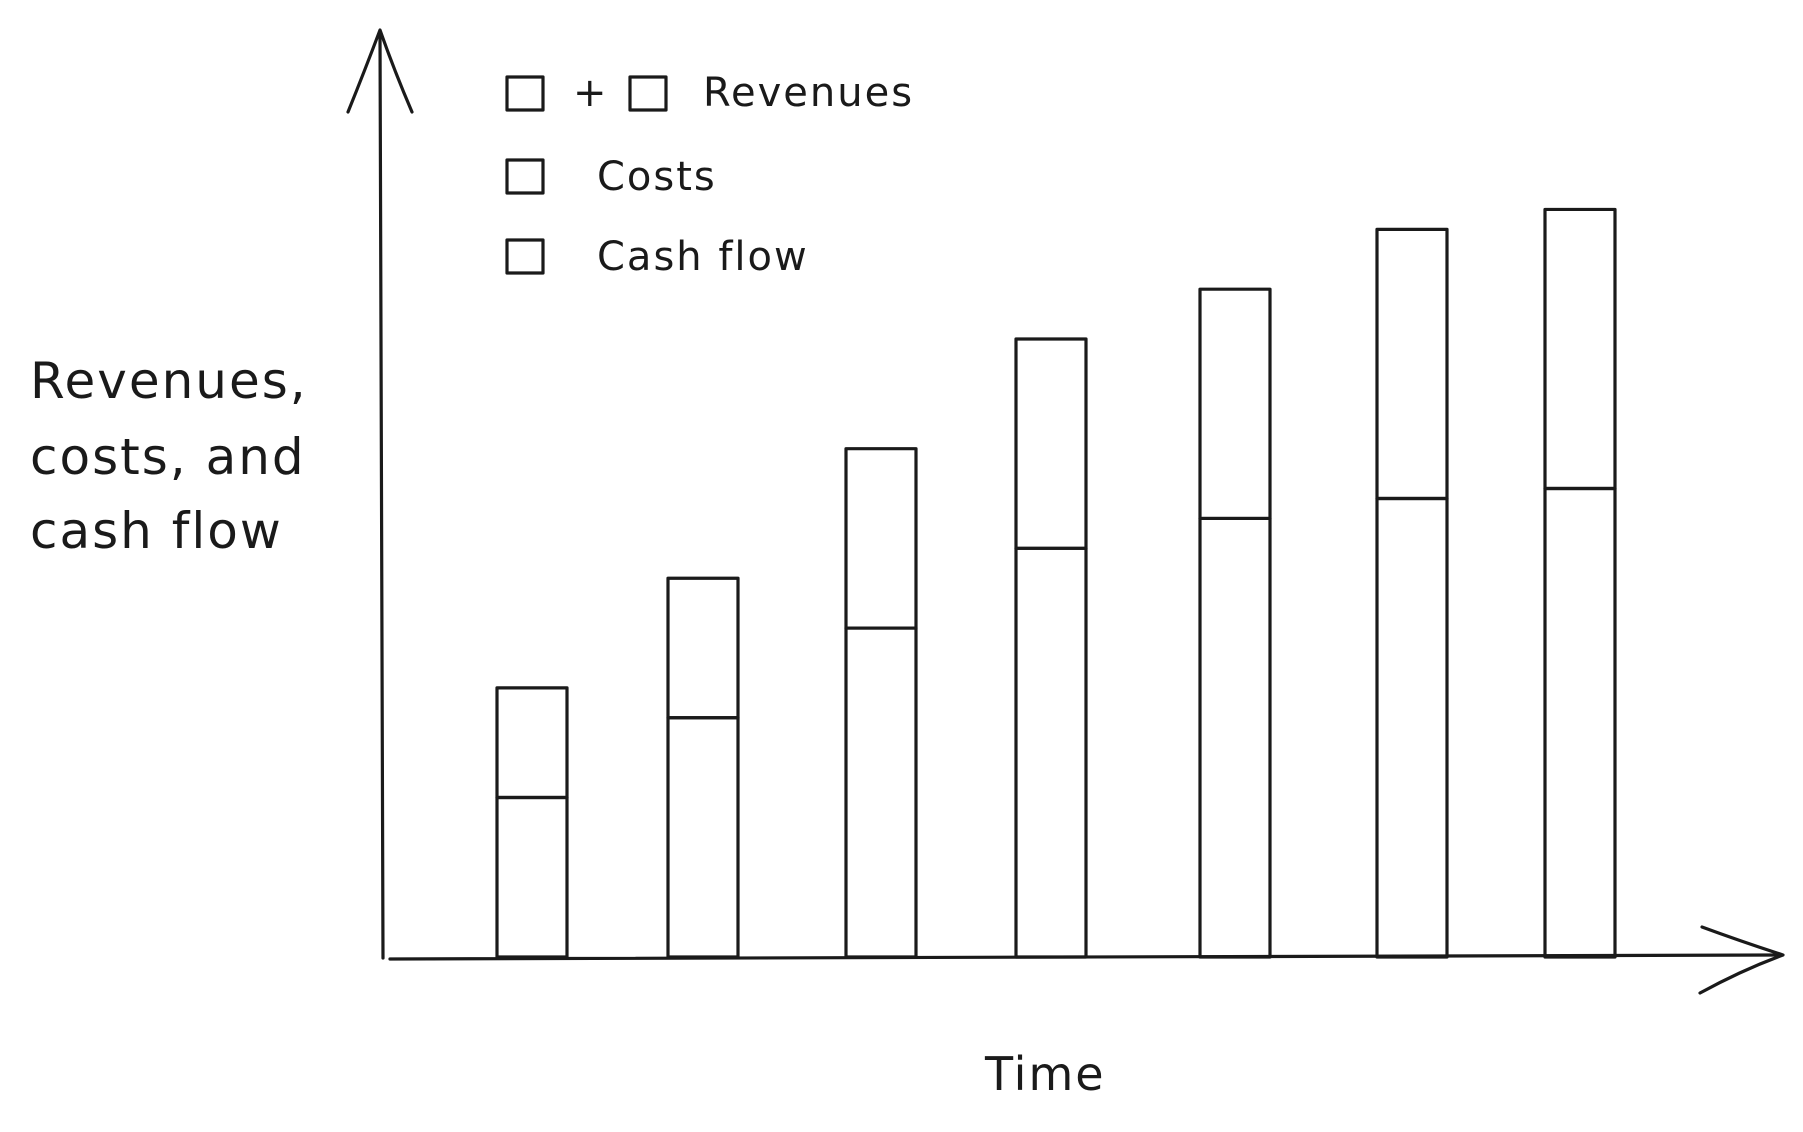  What do you see at coordinates (1084, 957) in the screenshot?
I see `x-axis-line` at bounding box center [1084, 957].